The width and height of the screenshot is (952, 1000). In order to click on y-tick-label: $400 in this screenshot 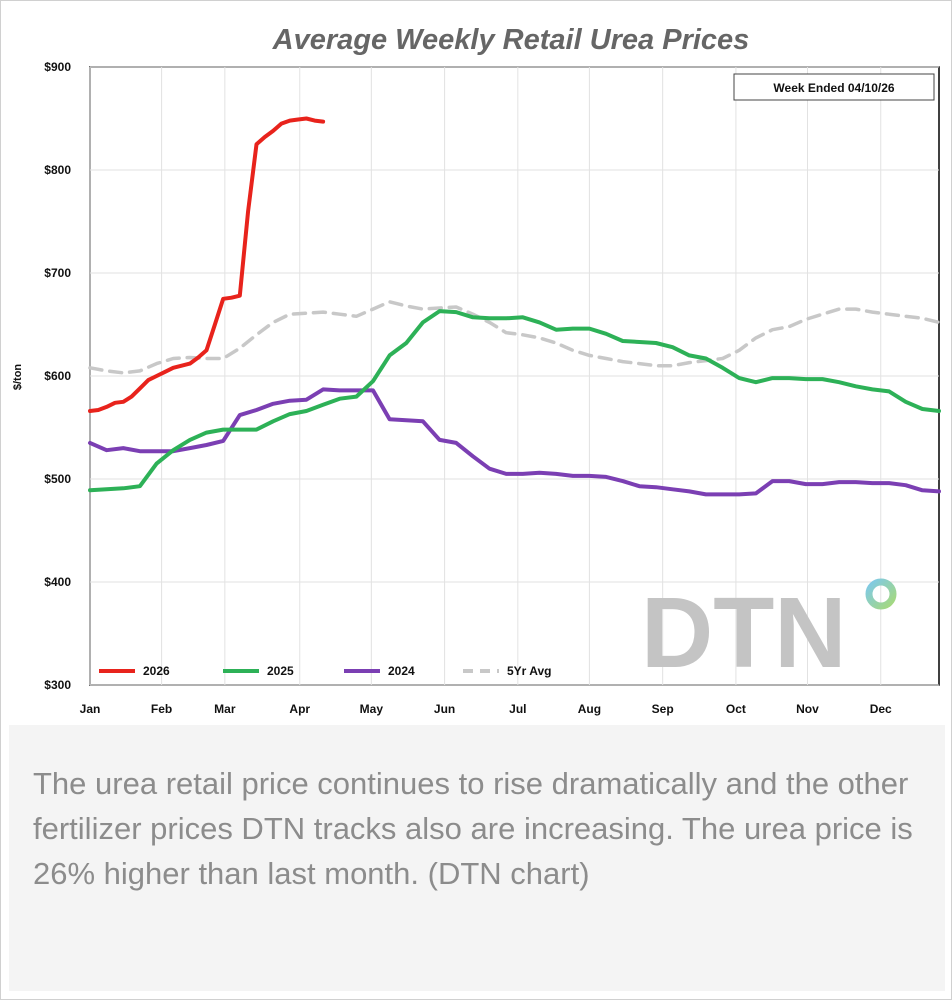, I will do `click(57, 582)`.